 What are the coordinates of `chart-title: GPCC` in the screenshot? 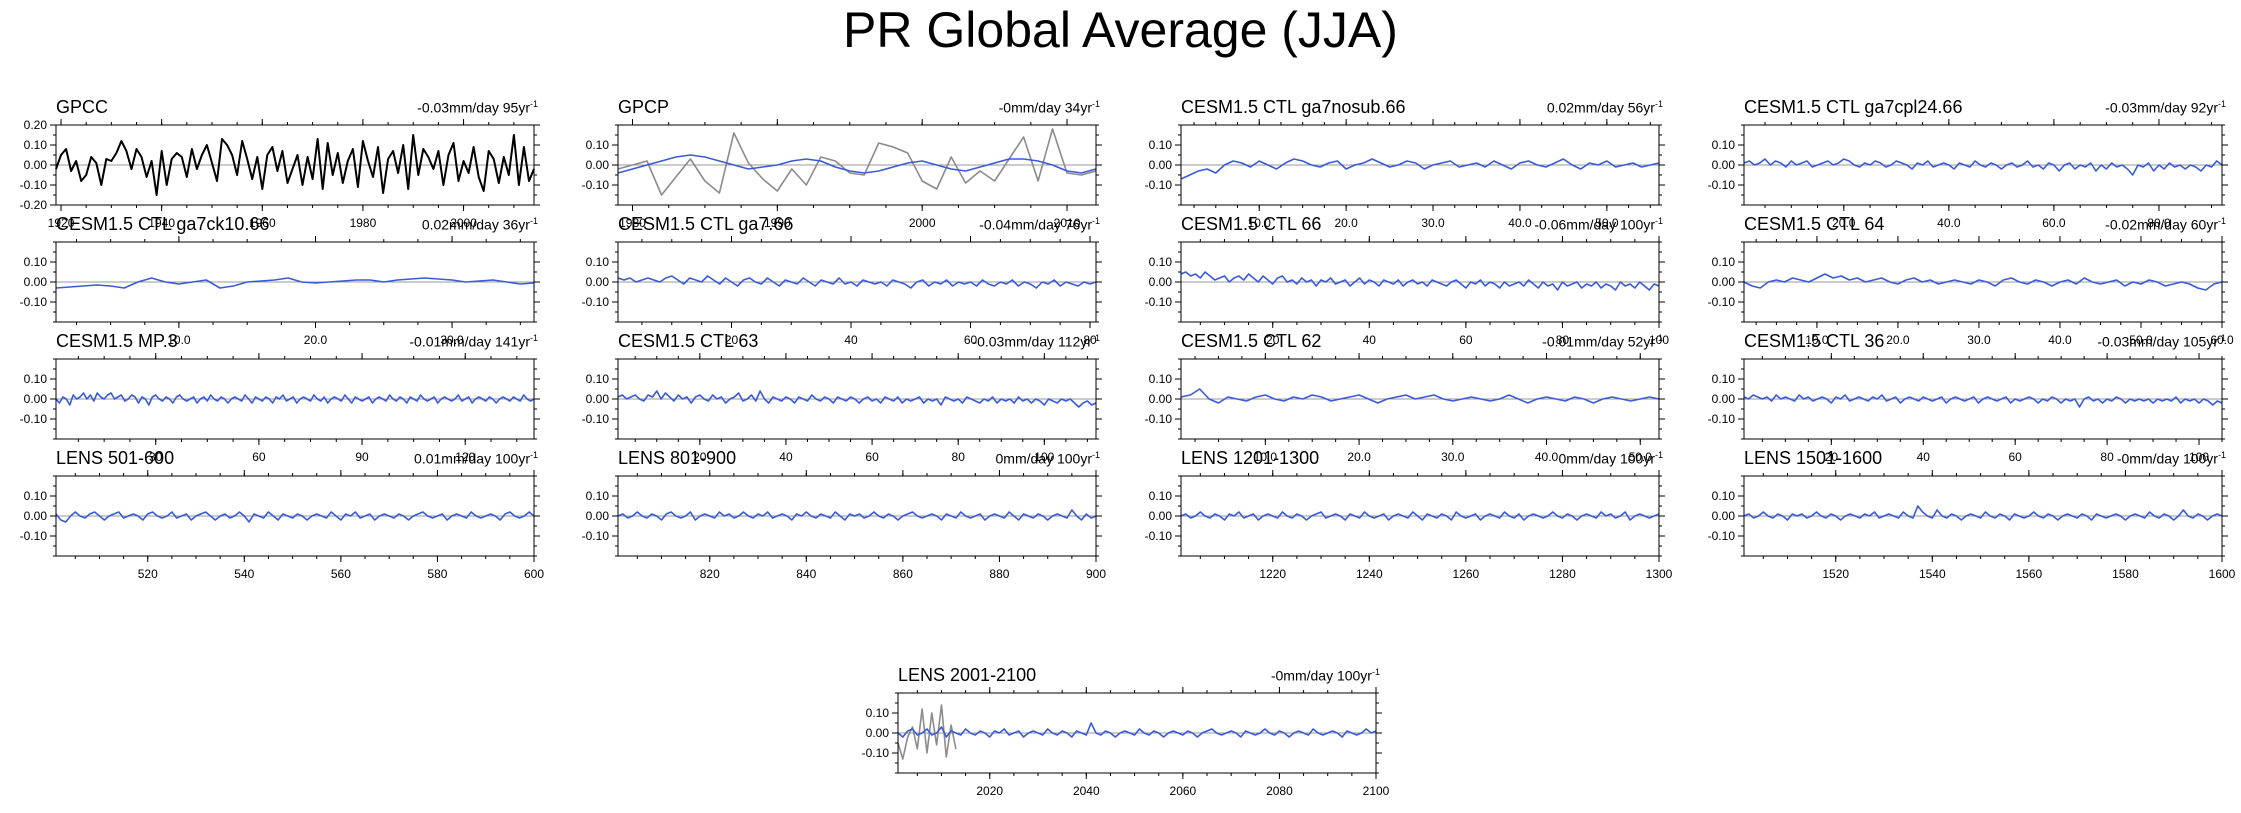 It's located at (82, 107).